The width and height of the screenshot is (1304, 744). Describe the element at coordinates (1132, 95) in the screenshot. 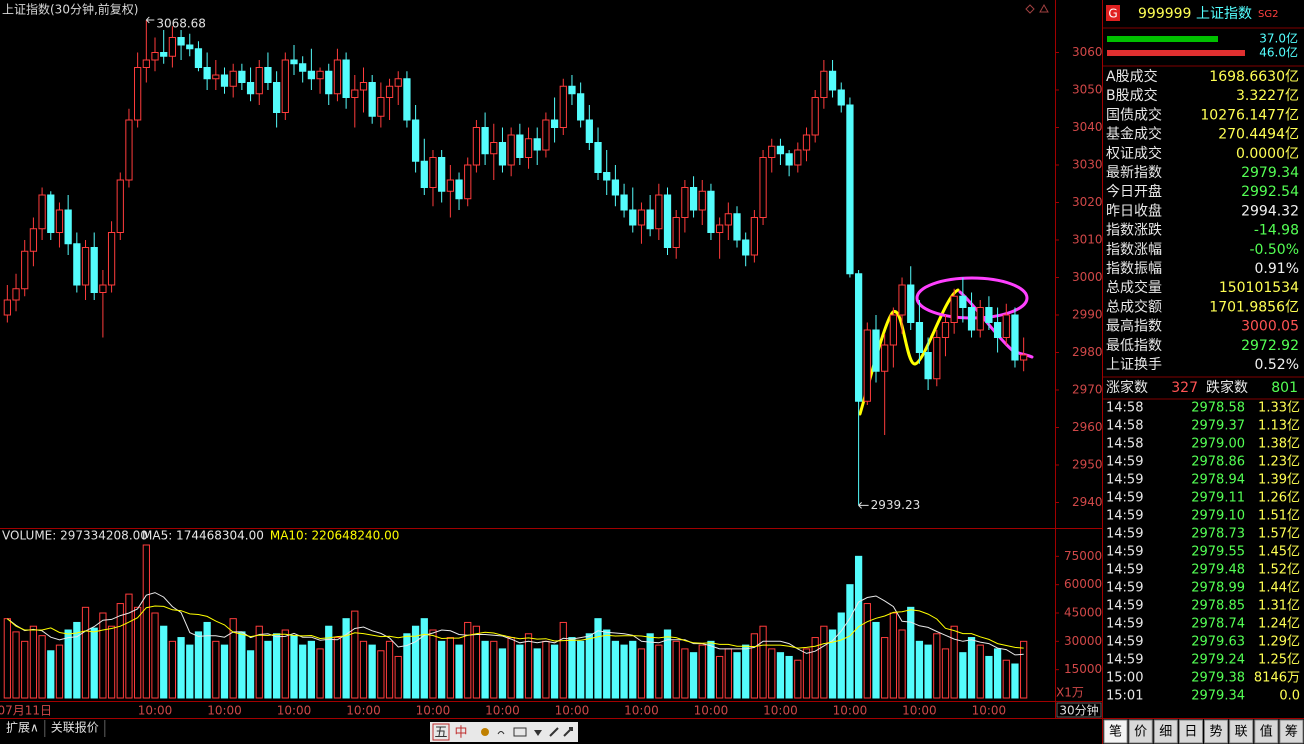

I see `stat-label: B股成交` at that location.